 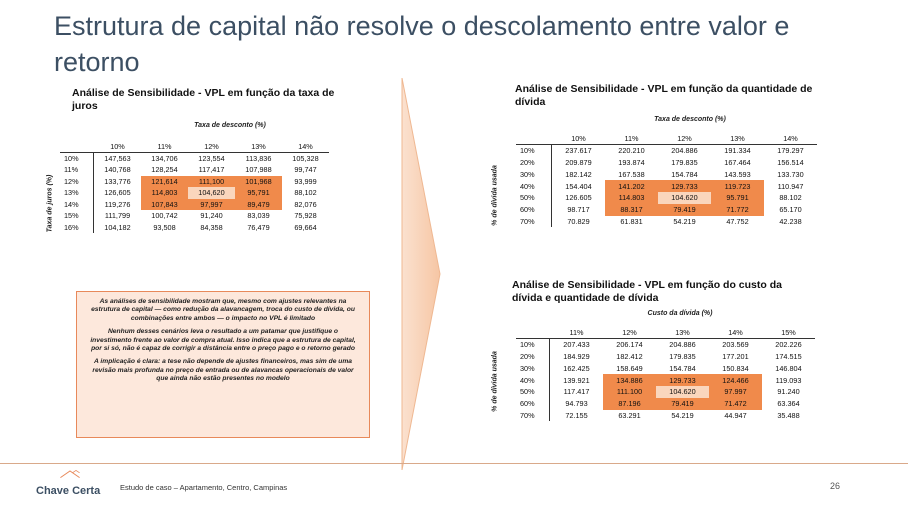 What do you see at coordinates (164, 204) in the screenshot?
I see `table-cell: 107,843` at bounding box center [164, 204].